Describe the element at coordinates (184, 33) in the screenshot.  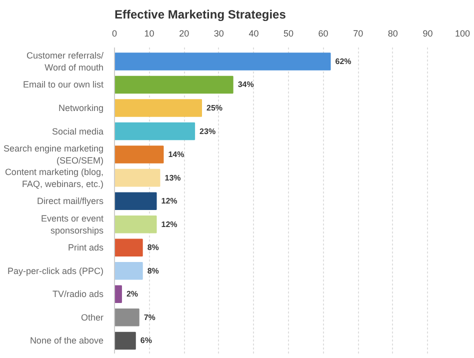
I see `x-tick-label: 20` at that location.